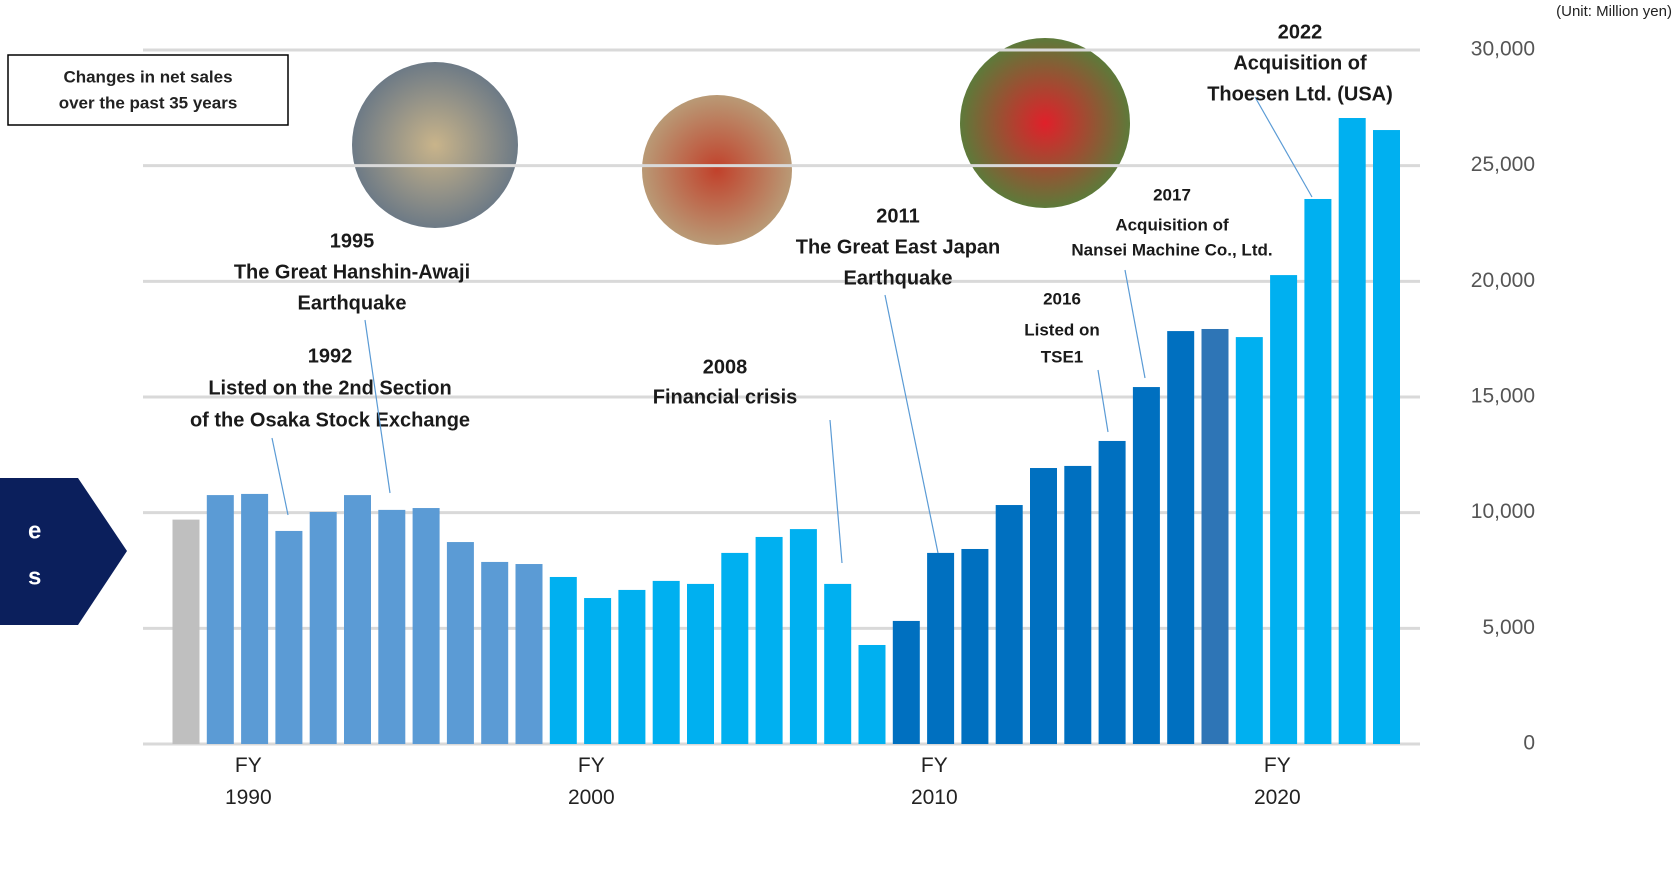 The width and height of the screenshot is (1678, 869). Describe the element at coordinates (148, 90) in the screenshot. I see `title-box` at that location.